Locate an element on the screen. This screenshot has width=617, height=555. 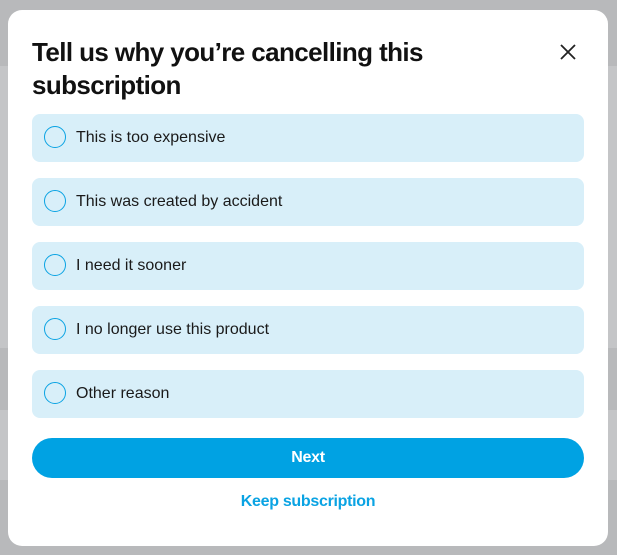
option-label: I no longer use this product is located at coordinates (173, 329).